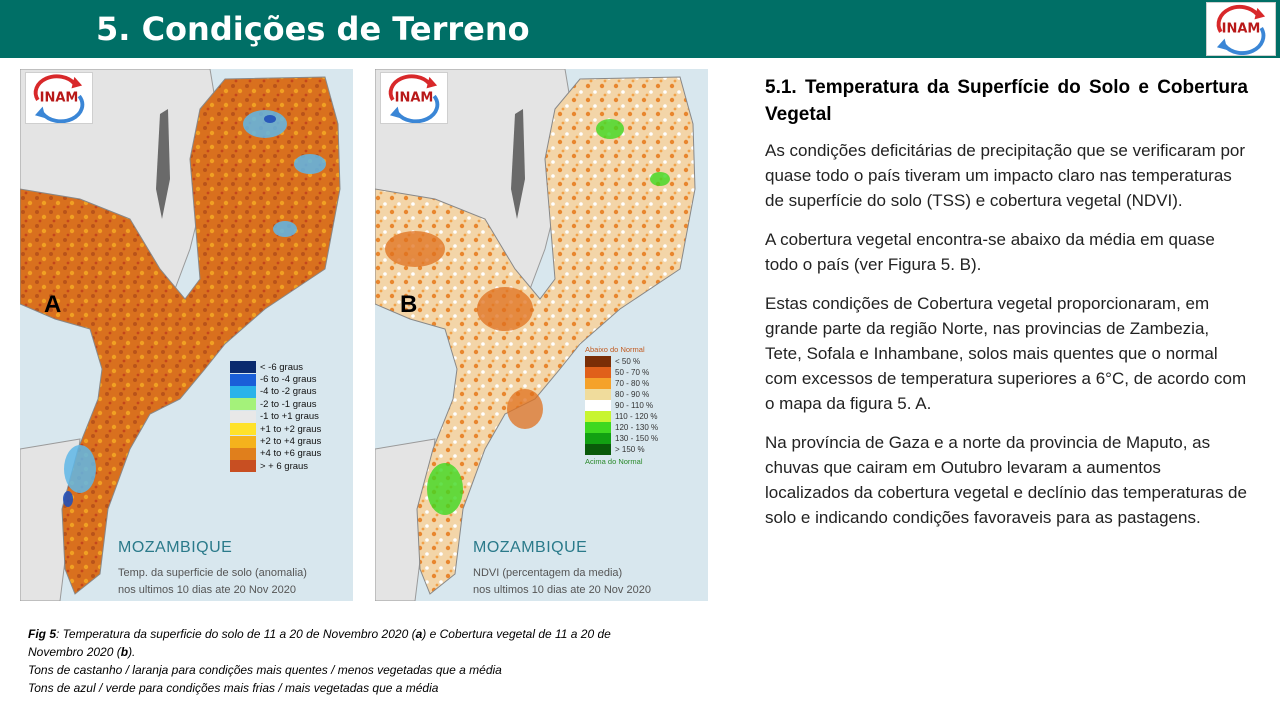 The height and width of the screenshot is (720, 1280). What do you see at coordinates (632, 394) in the screenshot?
I see `legend-label: 80 - 90 %` at bounding box center [632, 394].